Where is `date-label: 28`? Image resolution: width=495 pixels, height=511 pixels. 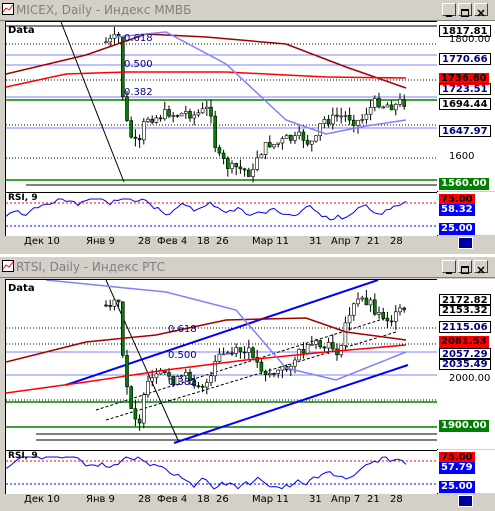
date-label: 28 is located at coordinates (396, 241).